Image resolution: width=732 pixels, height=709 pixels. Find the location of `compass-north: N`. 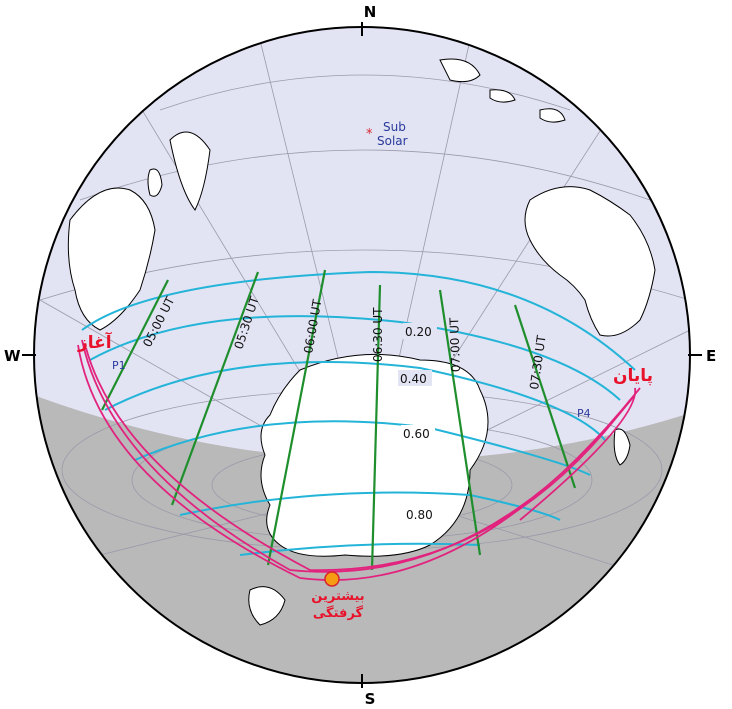

compass-north: N is located at coordinates (370, 12).